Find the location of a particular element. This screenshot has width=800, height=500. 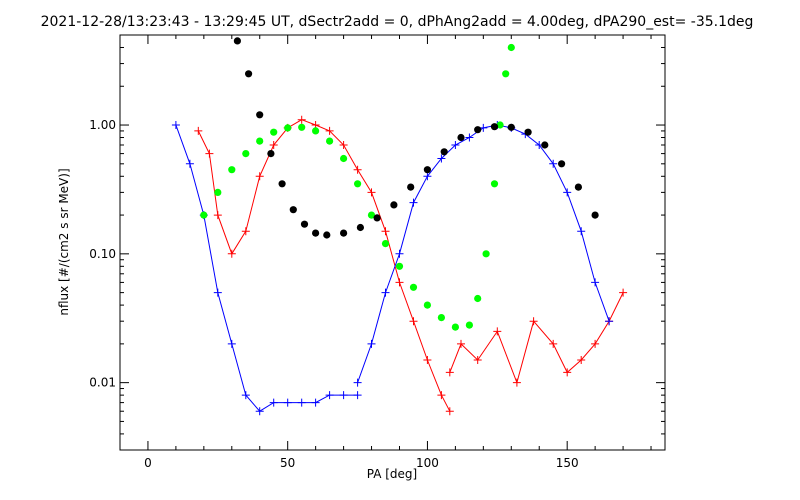

series-2-line is located at coordinates (536, 338).